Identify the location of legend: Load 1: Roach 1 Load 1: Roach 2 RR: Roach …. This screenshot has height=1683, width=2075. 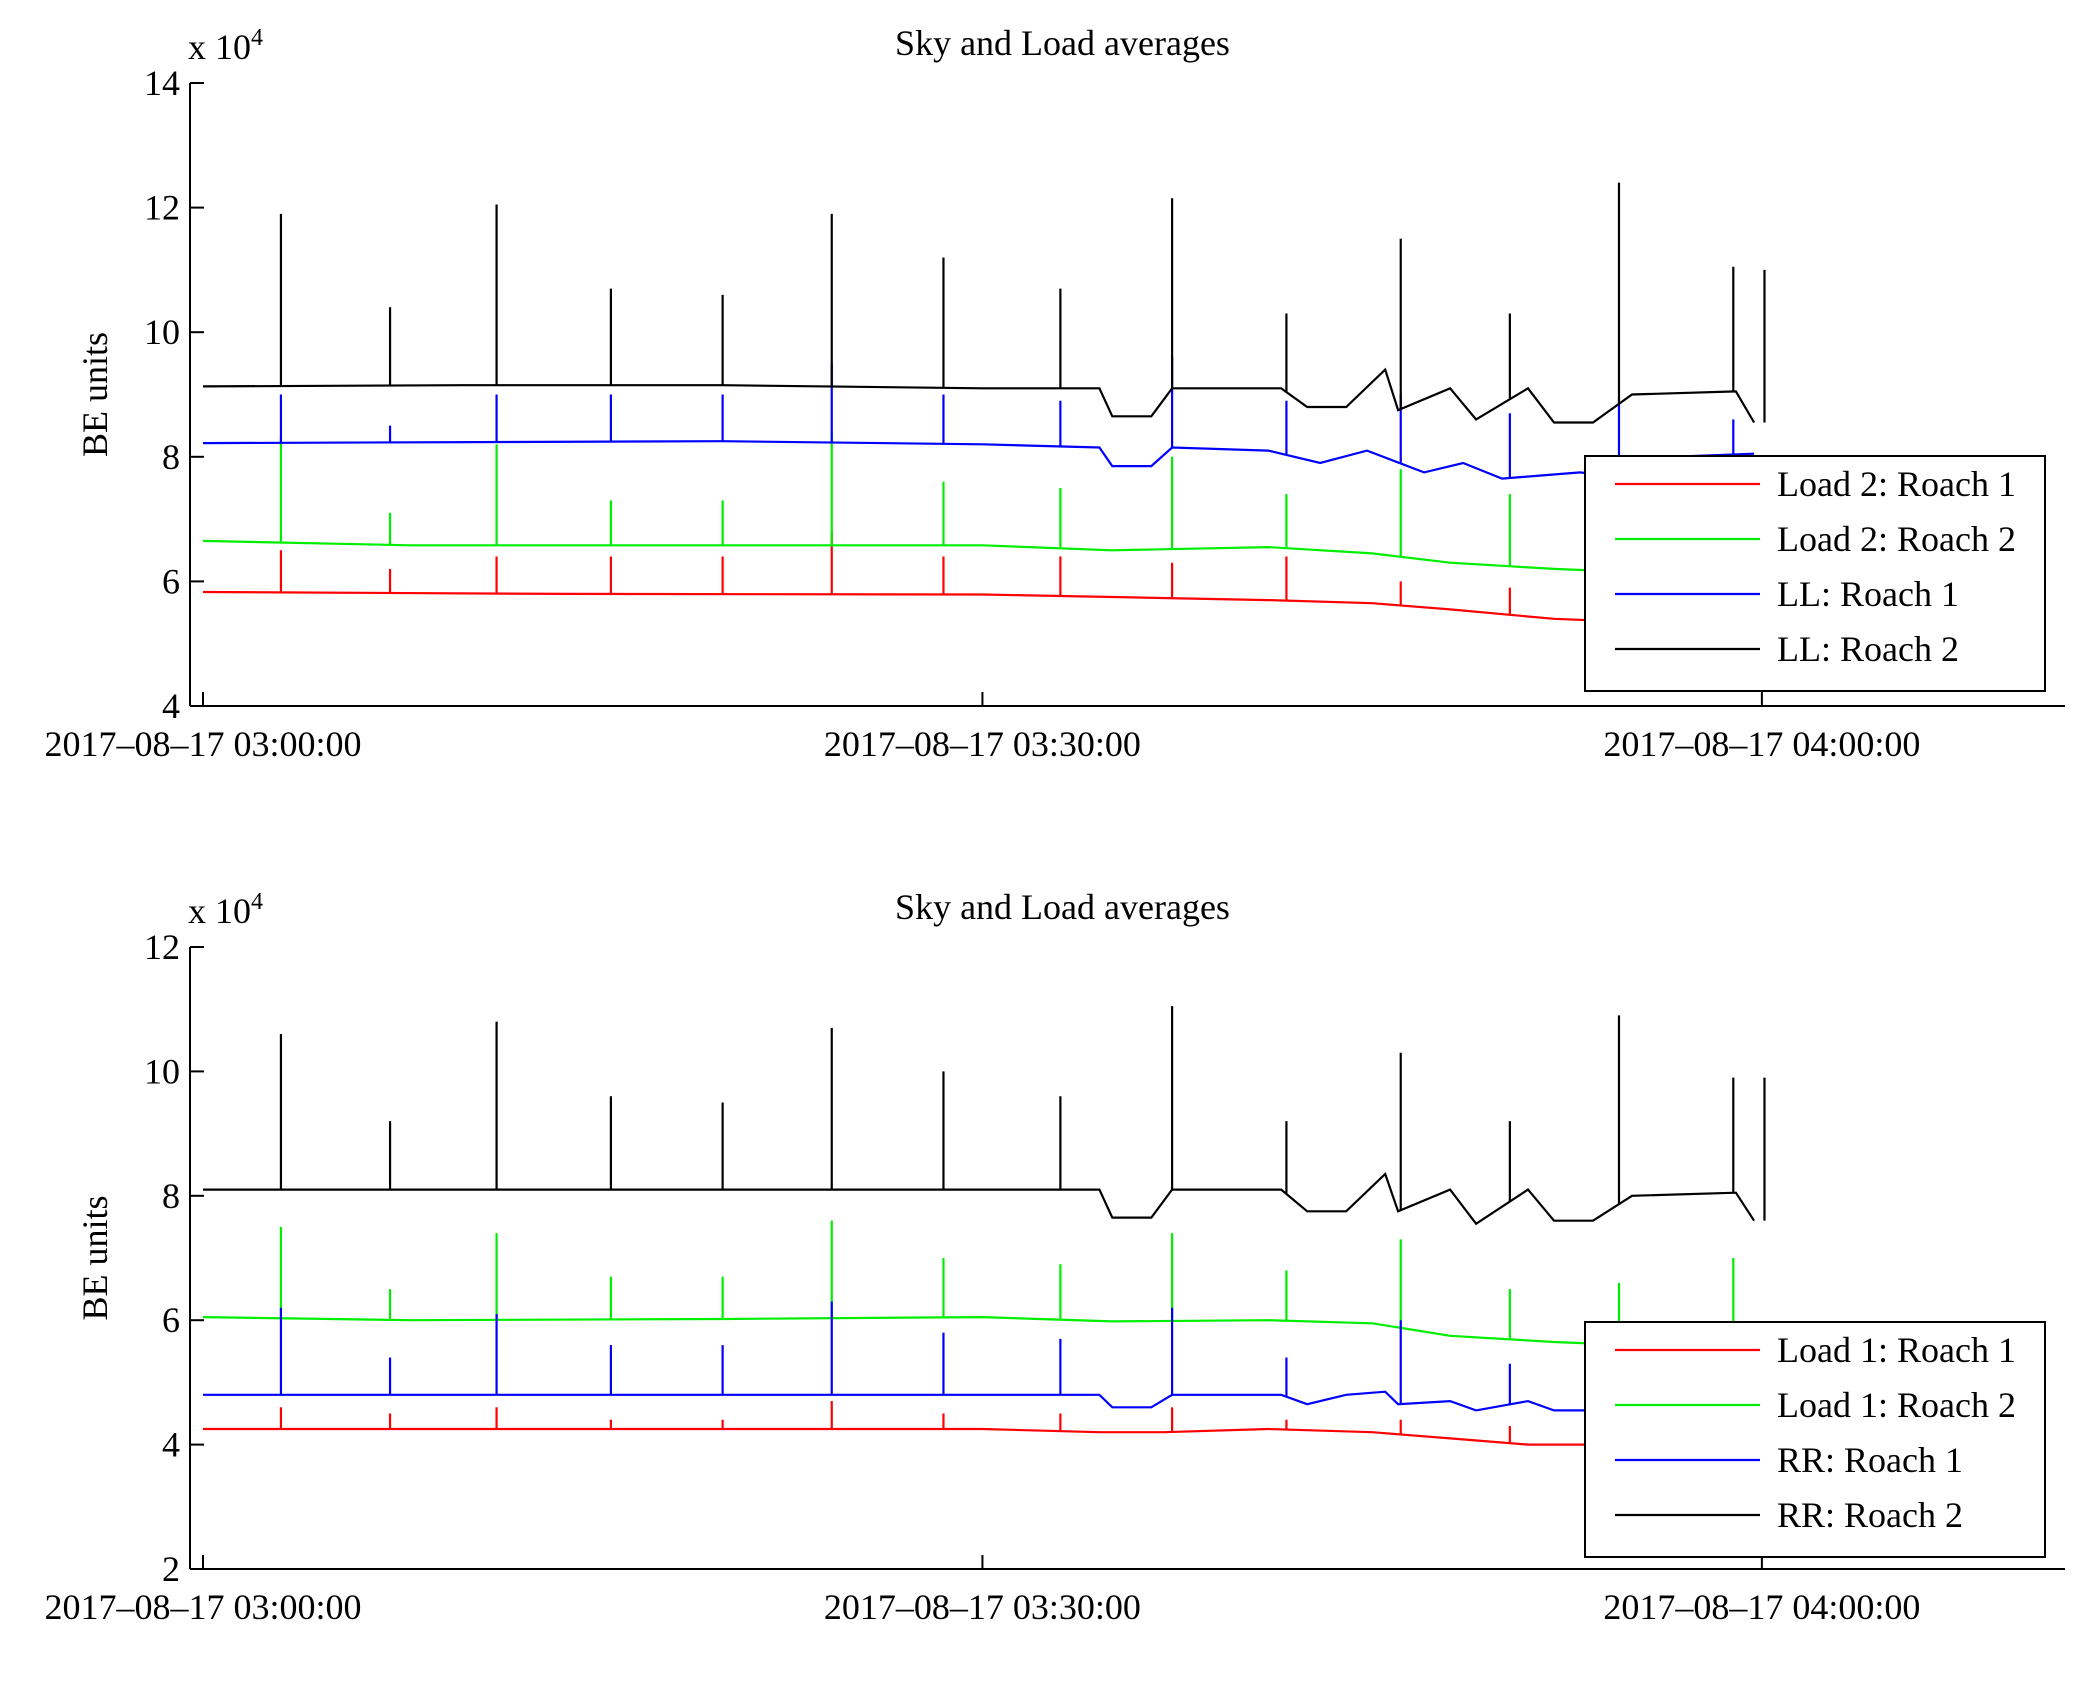
(1815, 1439).